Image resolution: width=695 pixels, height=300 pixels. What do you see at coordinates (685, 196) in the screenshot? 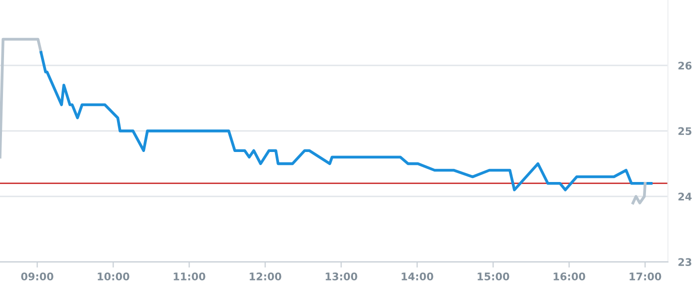
I see `y-tick-label: 24` at bounding box center [685, 196].